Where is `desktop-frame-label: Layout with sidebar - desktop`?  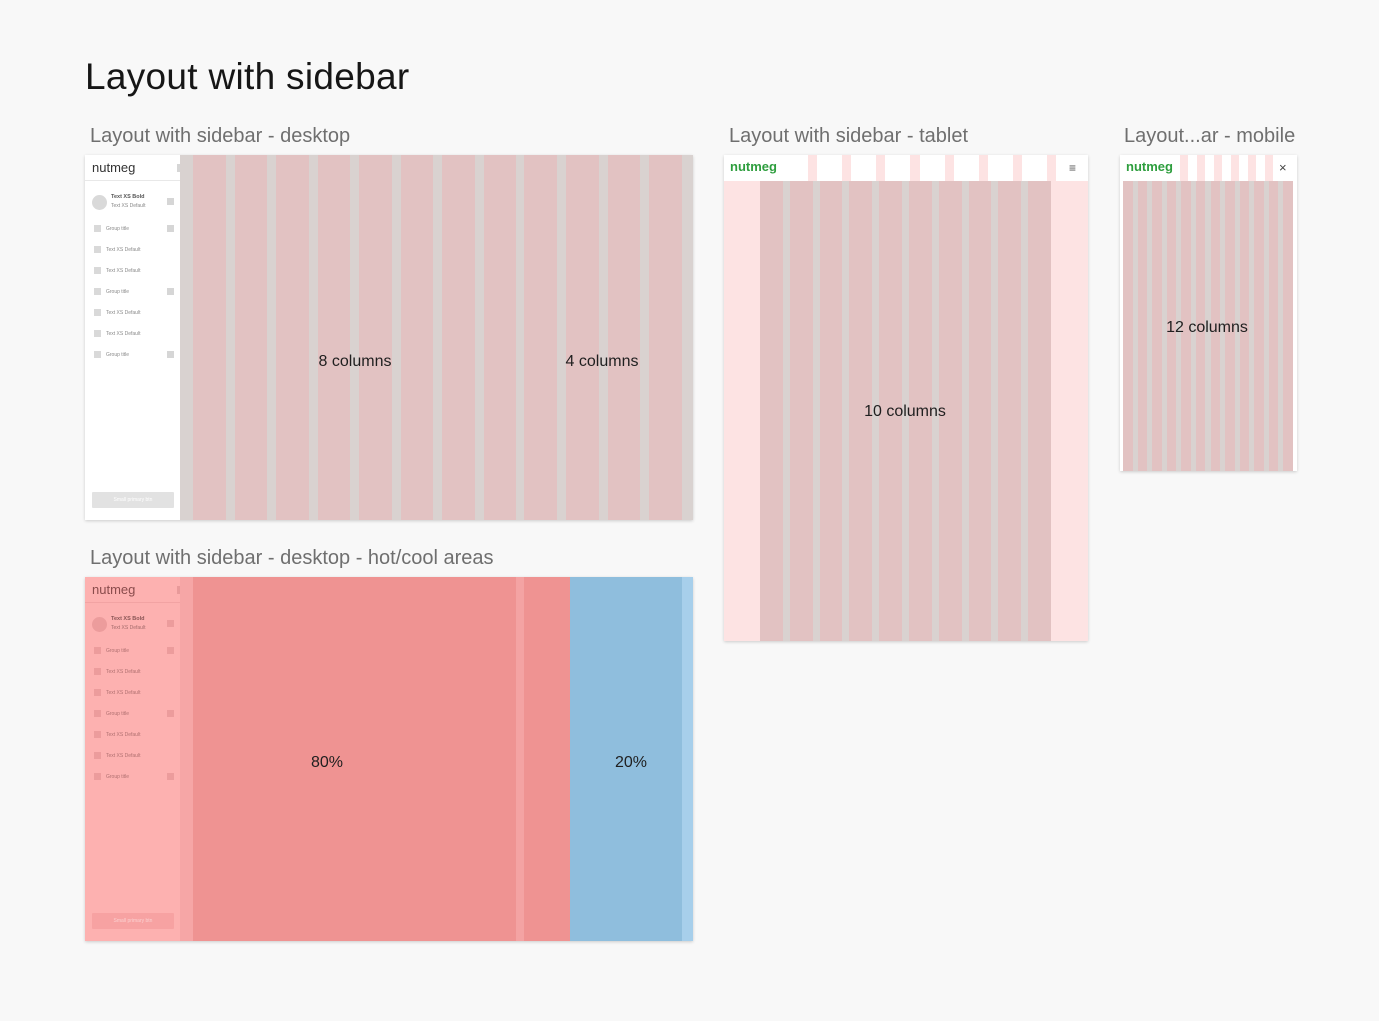
desktop-frame-label: Layout with sidebar - desktop is located at coordinates (220, 136).